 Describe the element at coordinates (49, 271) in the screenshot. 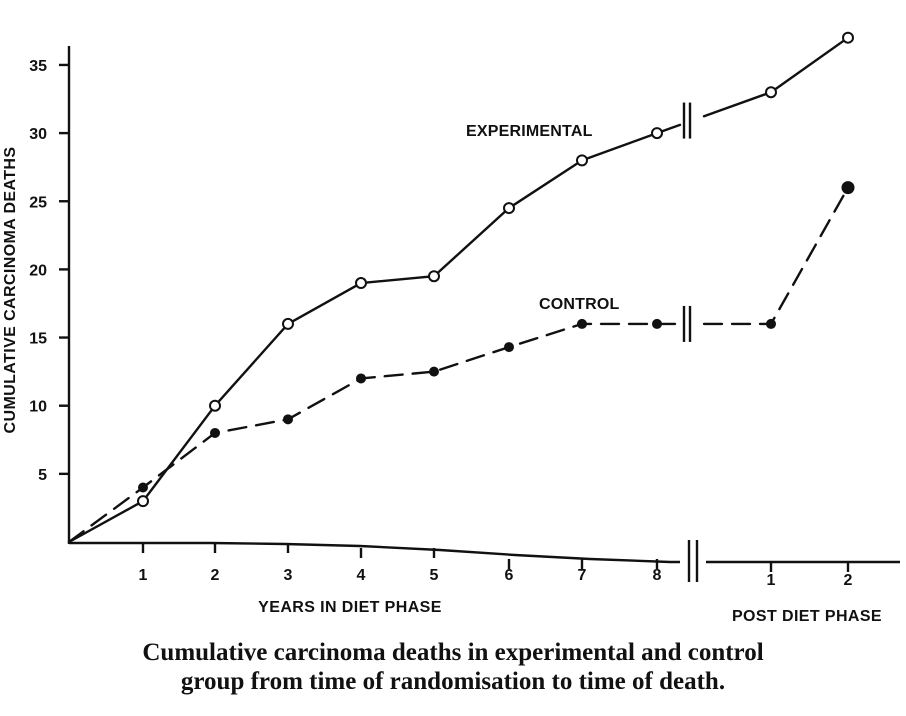

I see `y-axis-ticks: 5 10 15 20 25 30 35` at that location.